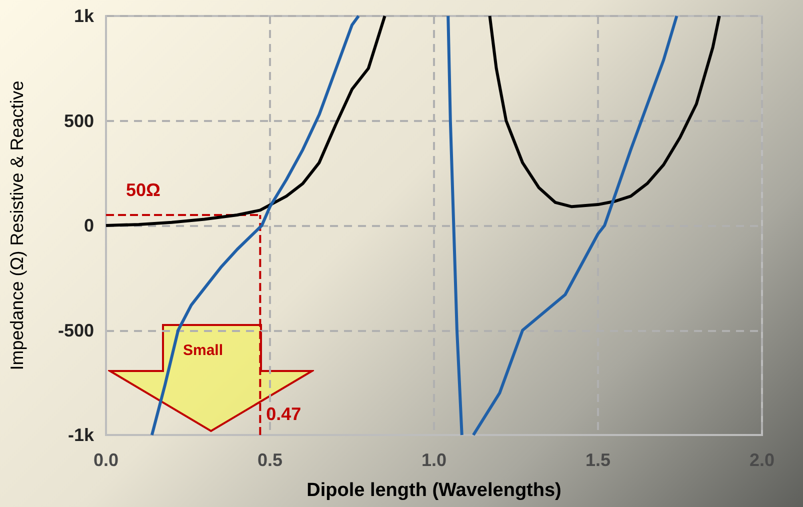  I want to click on x-tick-label: 1.0, so click(434, 460).